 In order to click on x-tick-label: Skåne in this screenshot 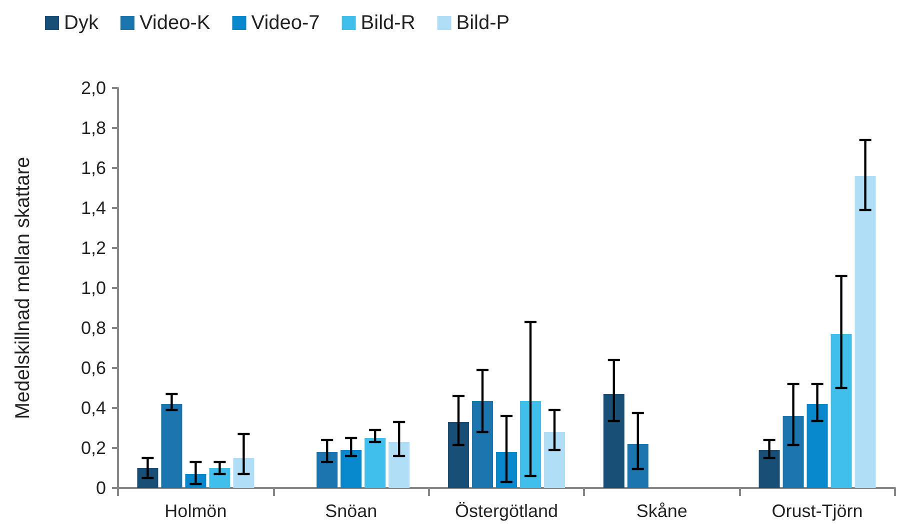, I will do `click(662, 511)`.